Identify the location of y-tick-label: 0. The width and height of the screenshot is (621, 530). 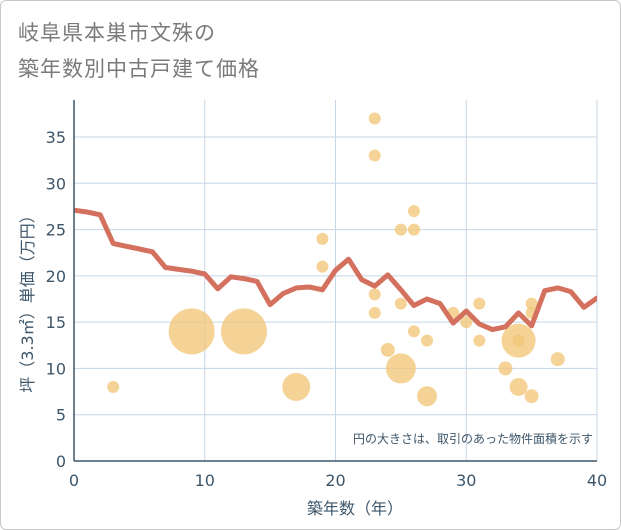
(61, 461).